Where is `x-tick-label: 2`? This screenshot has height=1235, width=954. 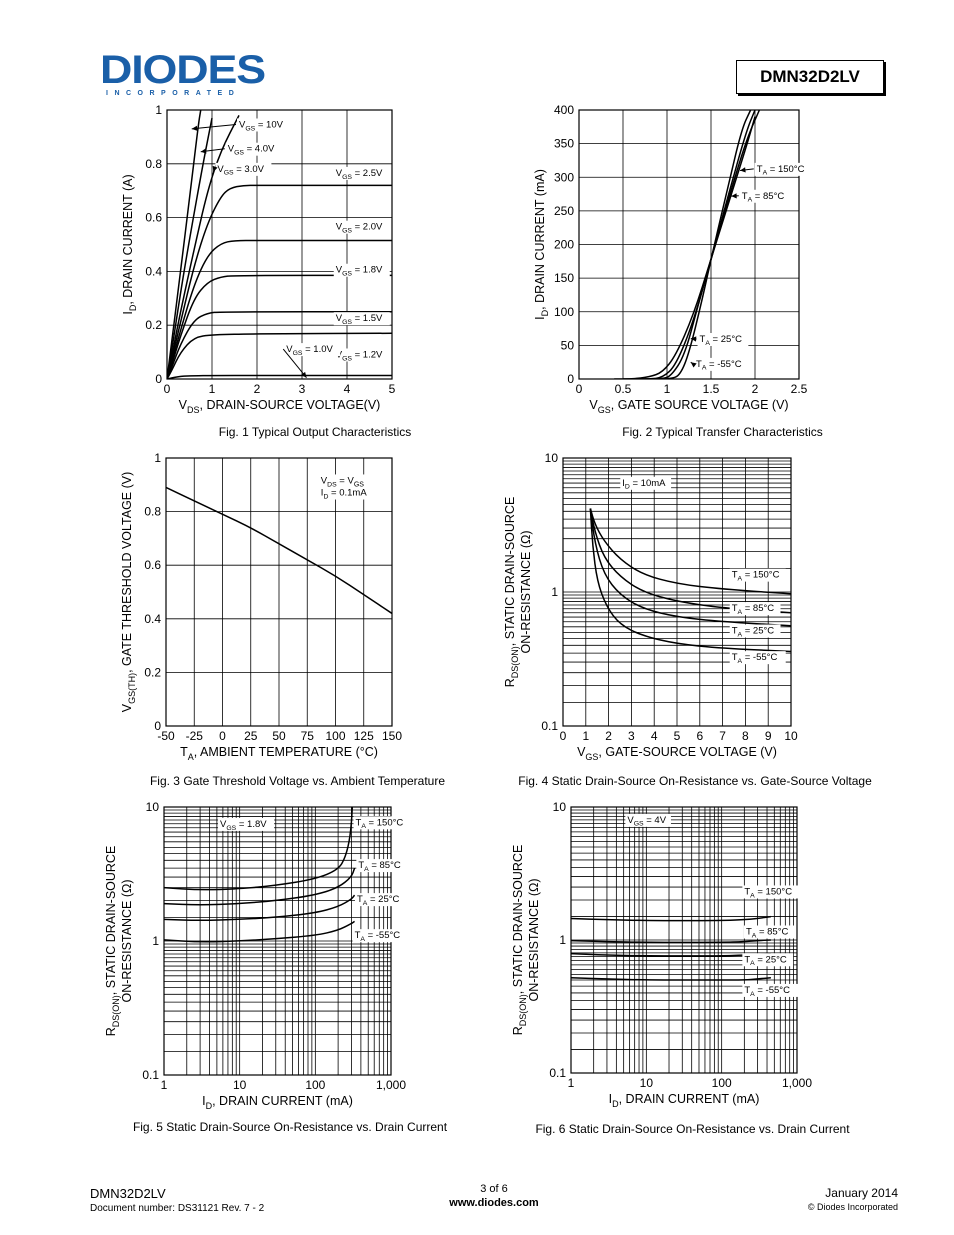 x-tick-label: 2 is located at coordinates (257, 389).